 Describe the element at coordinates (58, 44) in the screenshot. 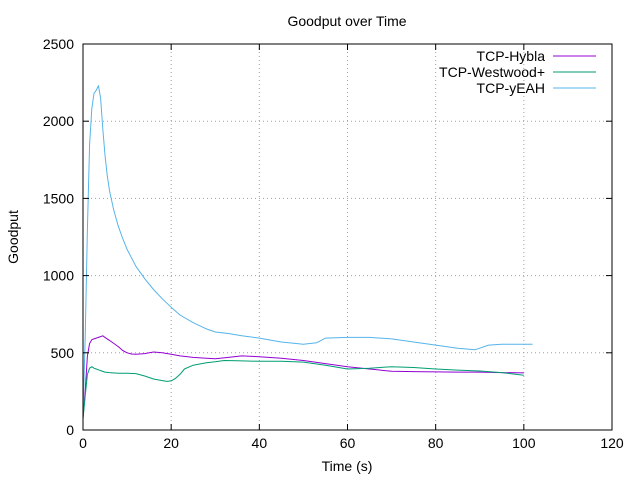

I see `y-tick-label: 2500` at that location.